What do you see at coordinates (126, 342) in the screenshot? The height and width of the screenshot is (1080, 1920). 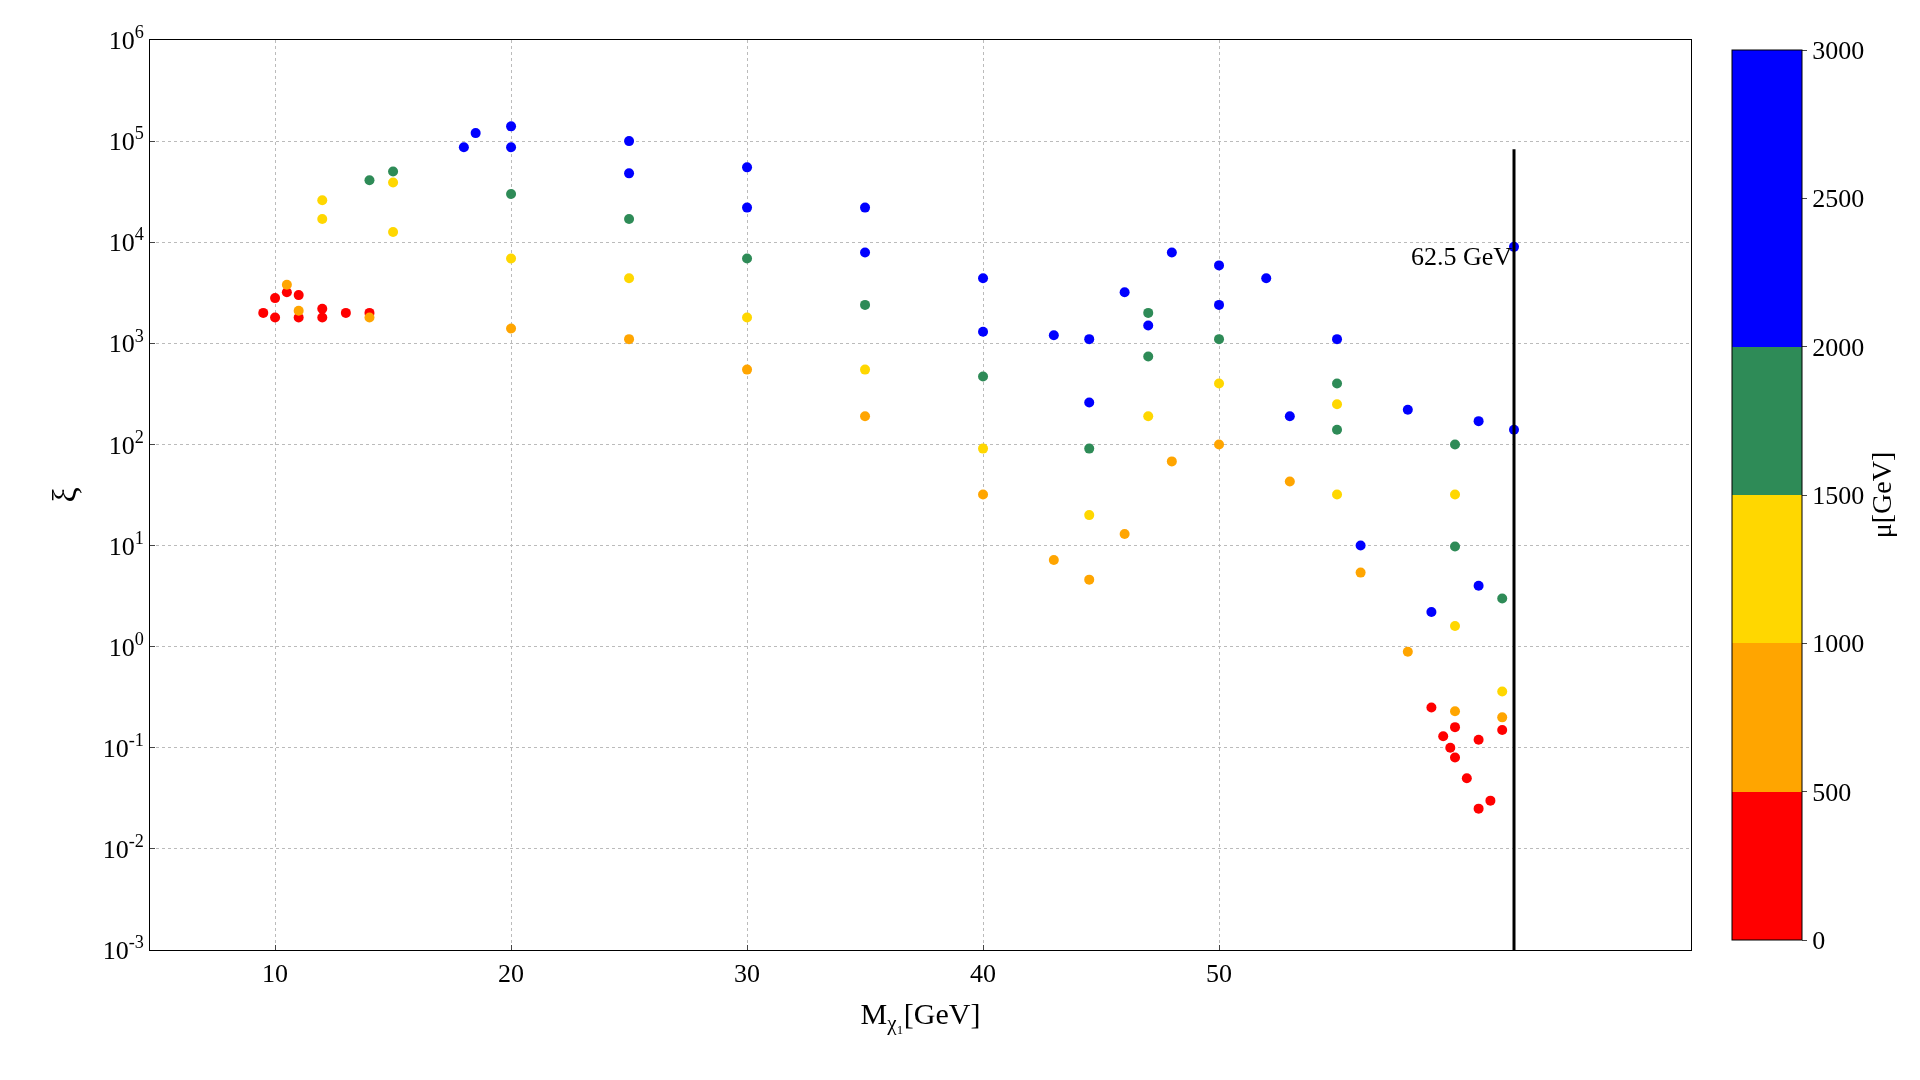 I see `y-tick-label: 10$^{3}$` at bounding box center [126, 342].